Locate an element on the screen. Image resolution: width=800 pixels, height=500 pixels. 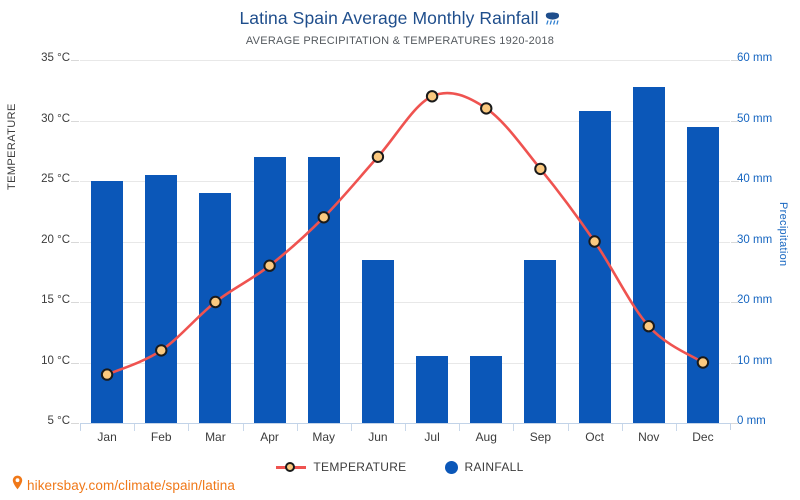
page-title: Latina Spain Average Monthly Rainfall is located at coordinates (400, 19).